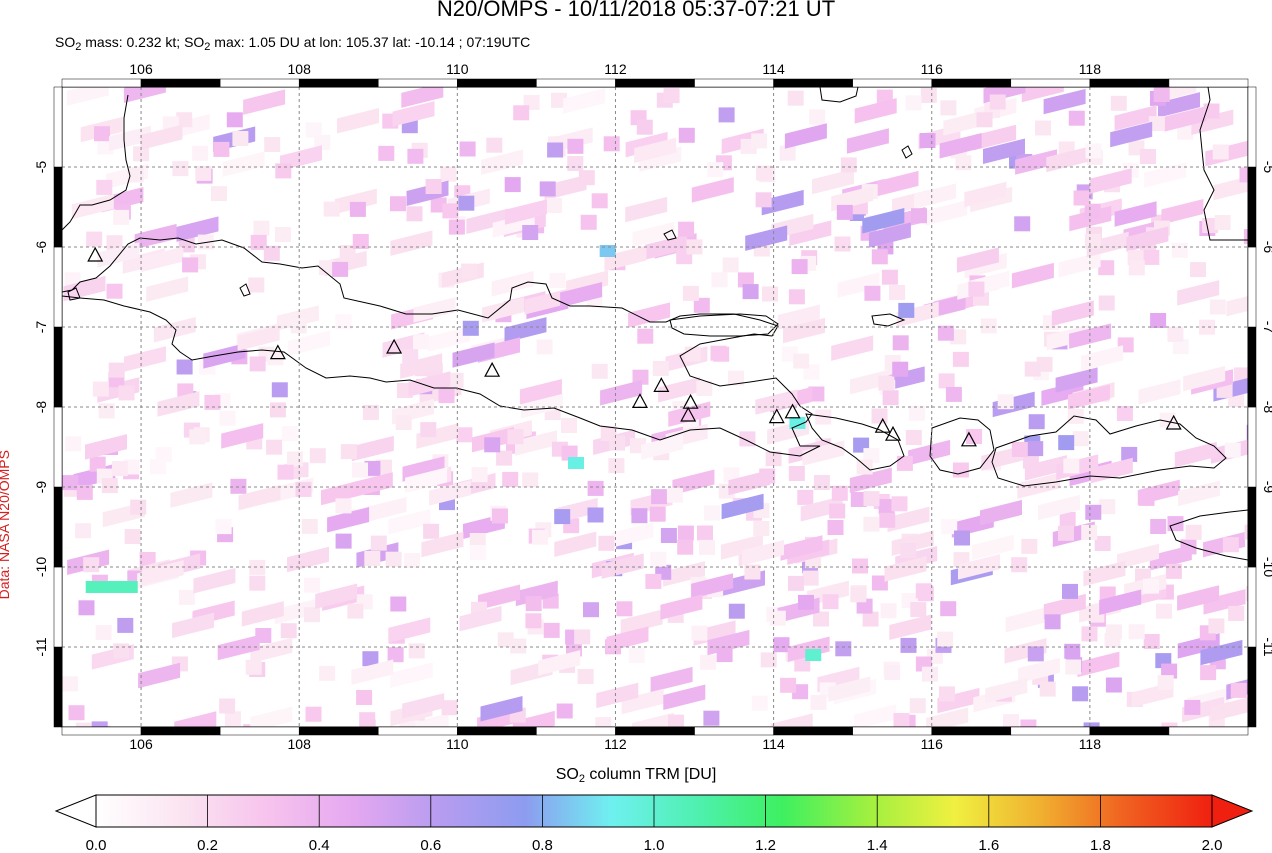 The width and height of the screenshot is (1272, 853). Describe the element at coordinates (1266, 327) in the screenshot. I see `lat-tick-label: -7` at that location.